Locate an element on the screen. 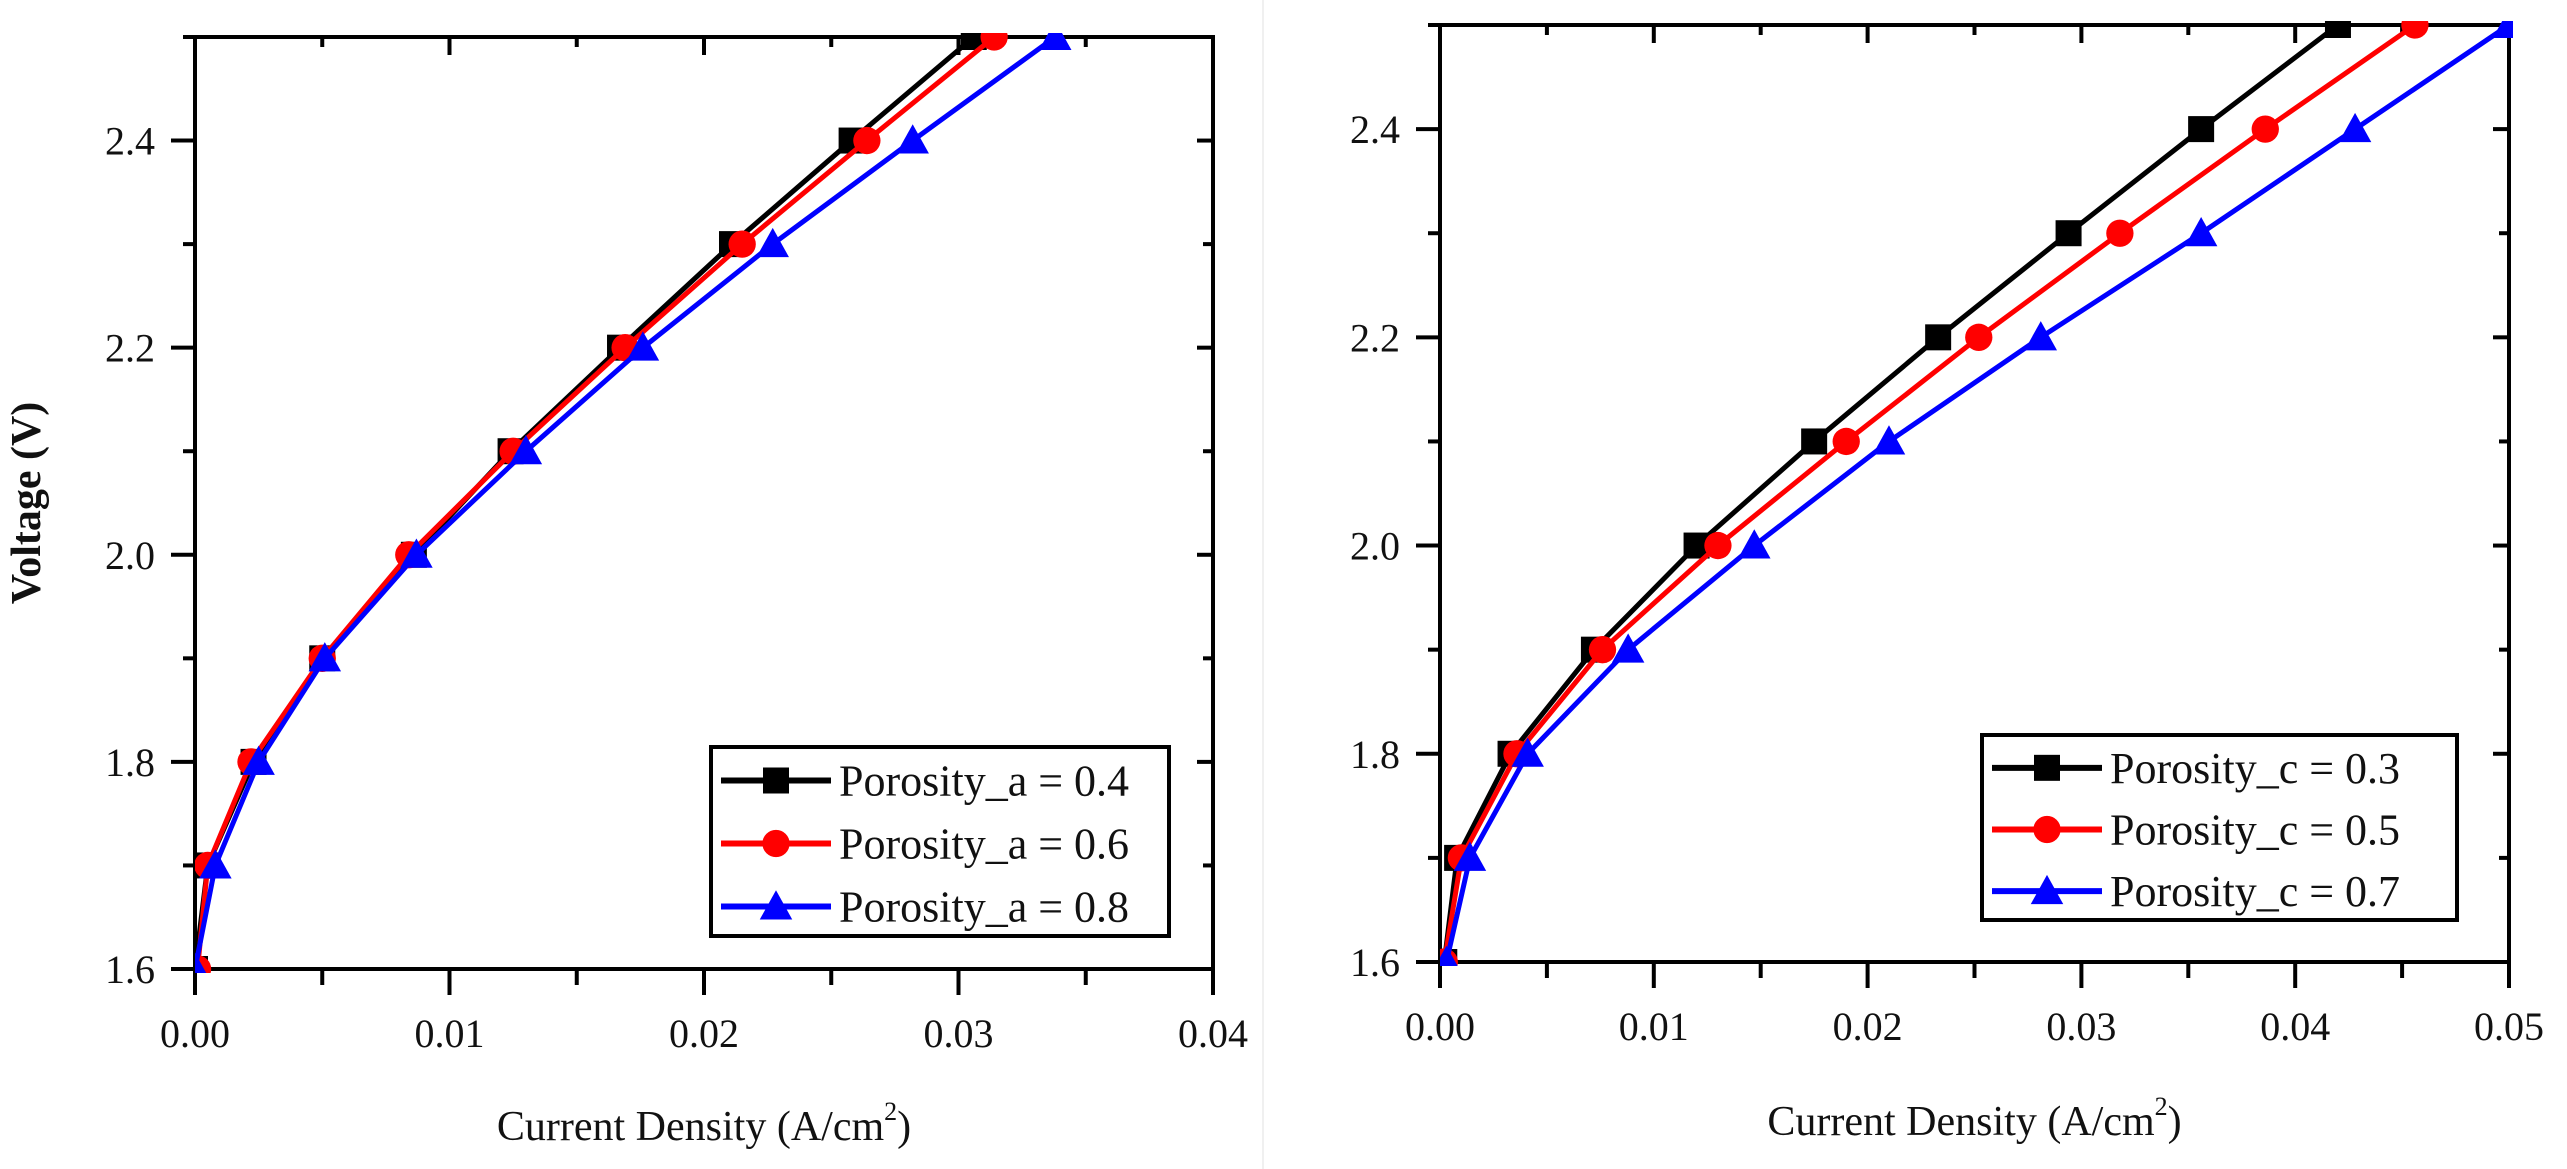 This screenshot has height=1169, width=2567. legend-item: Porosity_c = 0.5 is located at coordinates (2196, 830).